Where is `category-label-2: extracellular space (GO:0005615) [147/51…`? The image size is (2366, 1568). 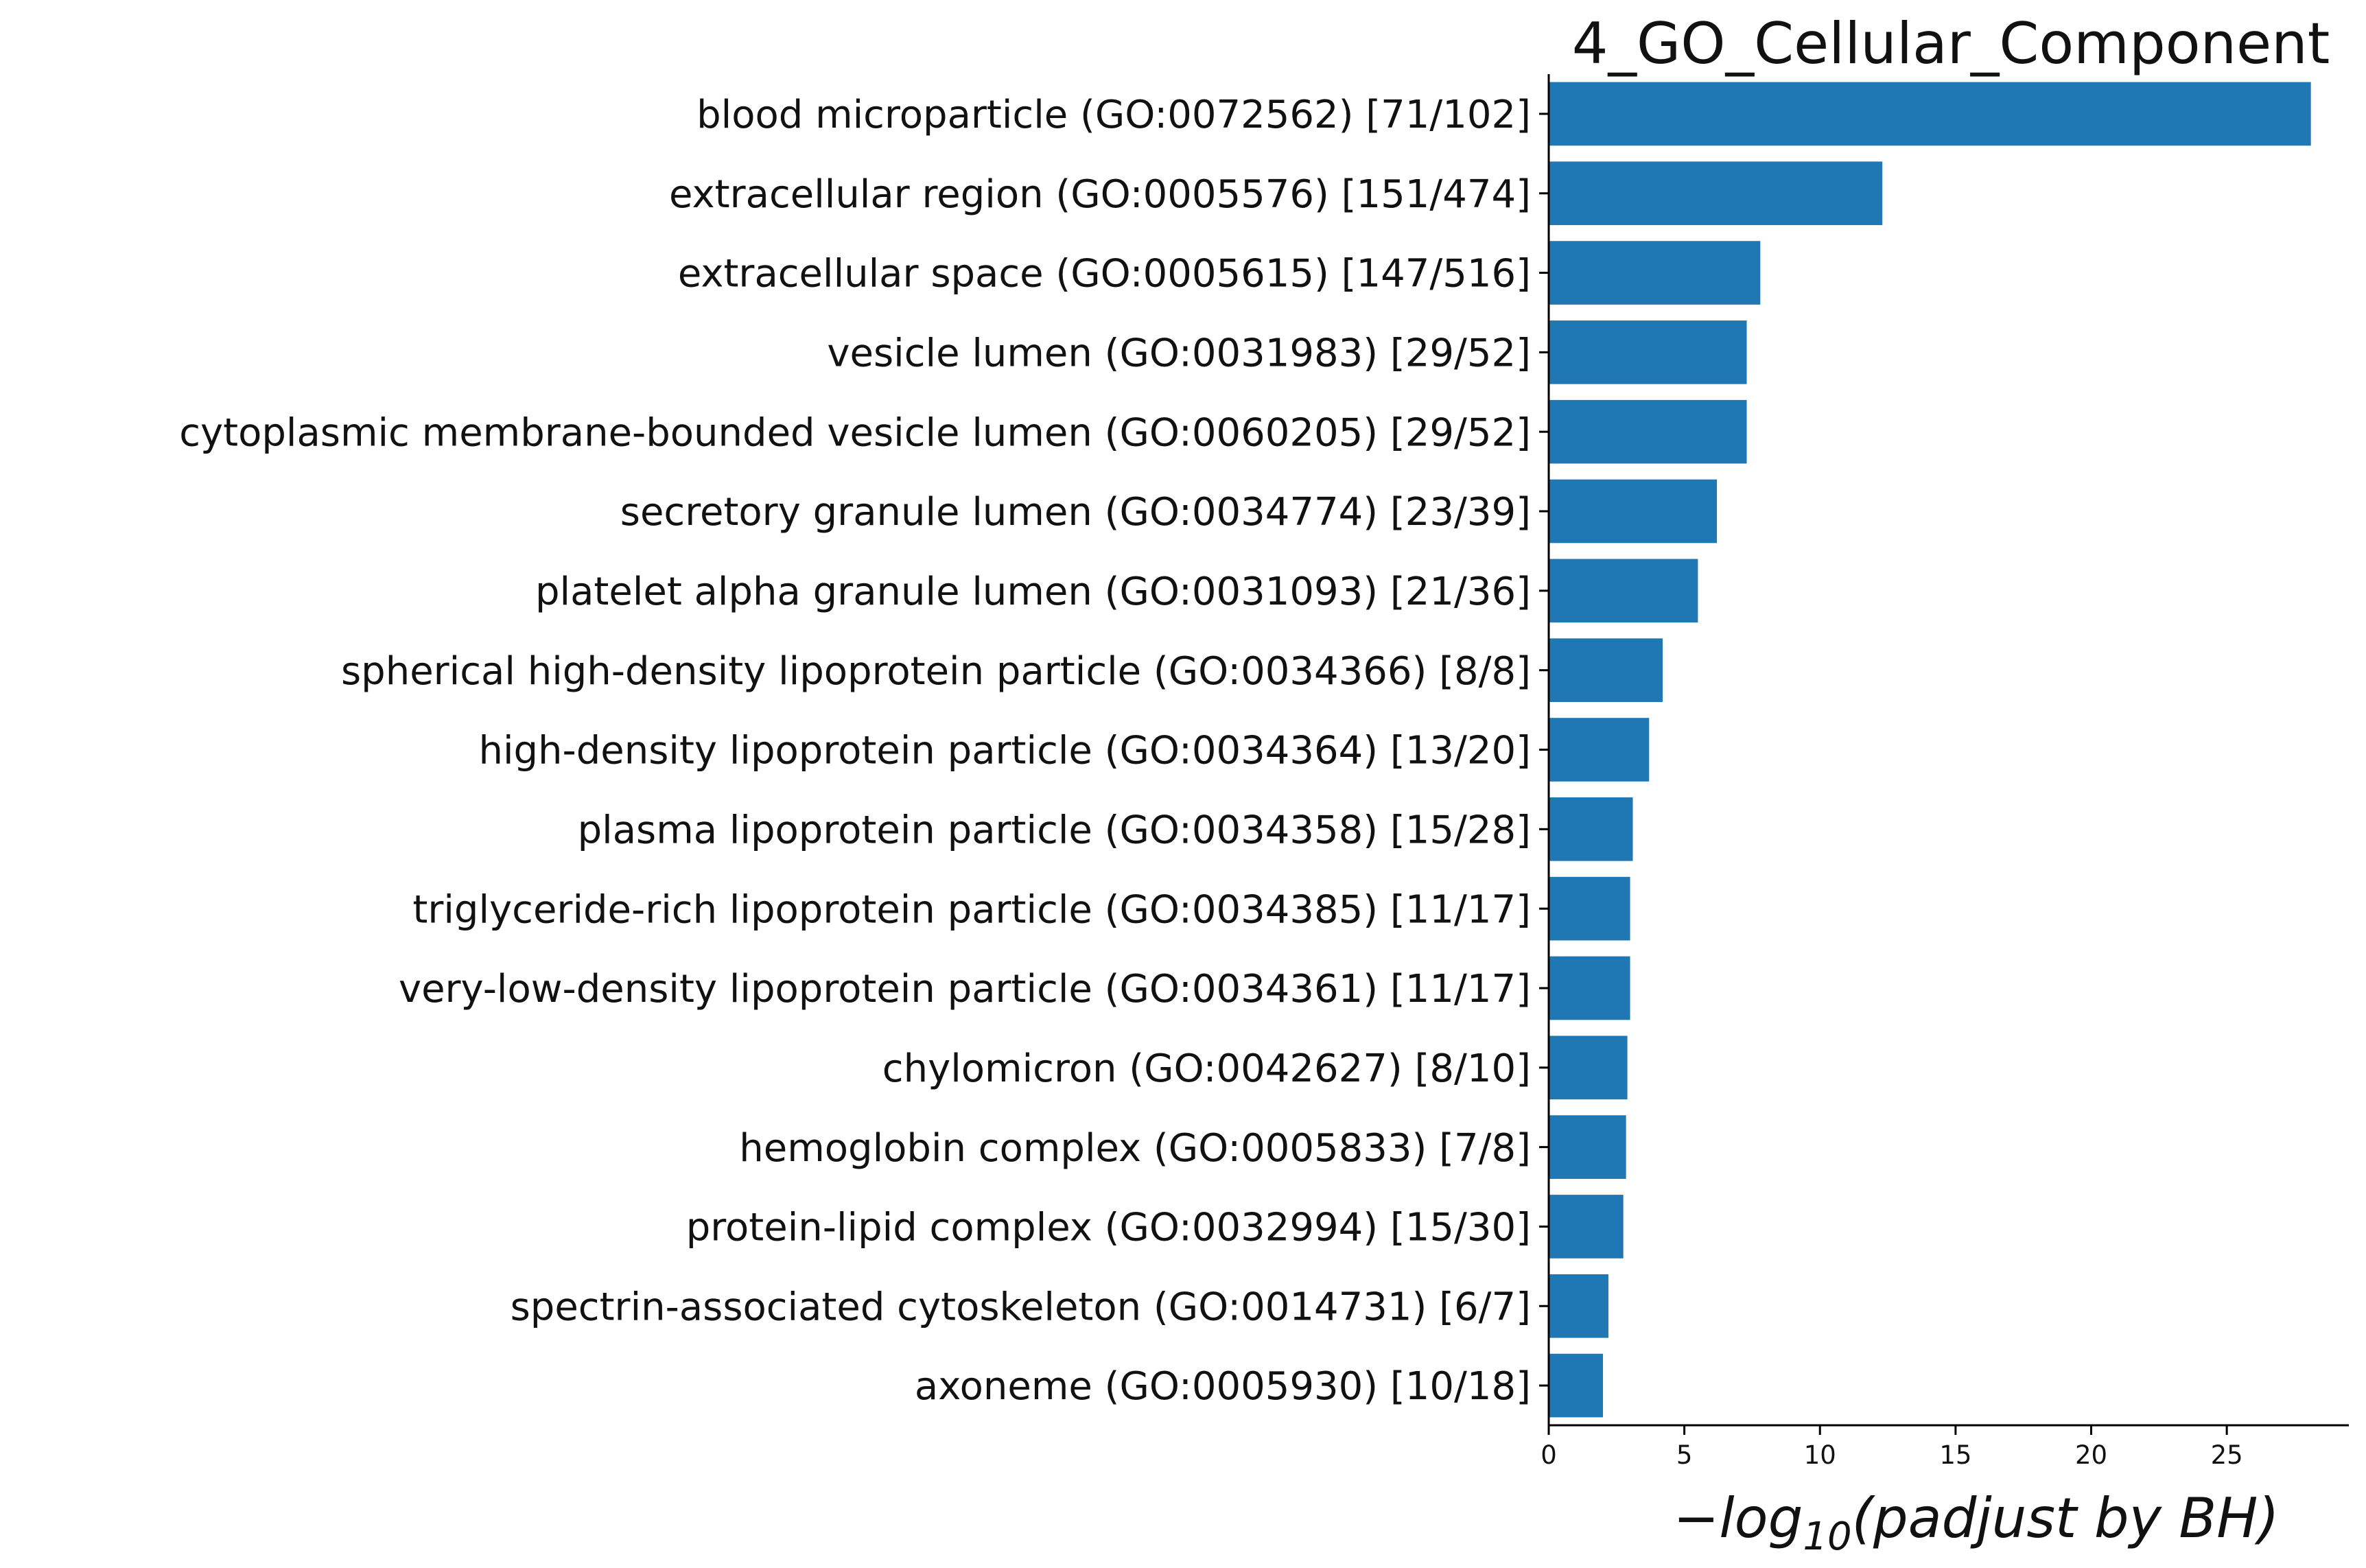 category-label-2: extracellular space (GO:0005615) [147/51… is located at coordinates (1104, 274).